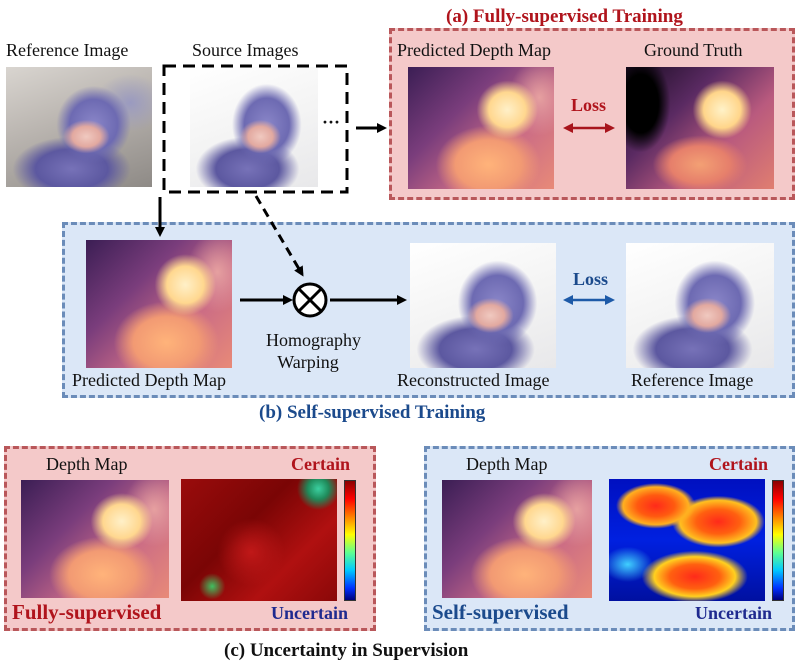 Image resolution: width=800 pixels, height=665 pixels. I want to click on reference-image-label: Reference Image, so click(67, 50).